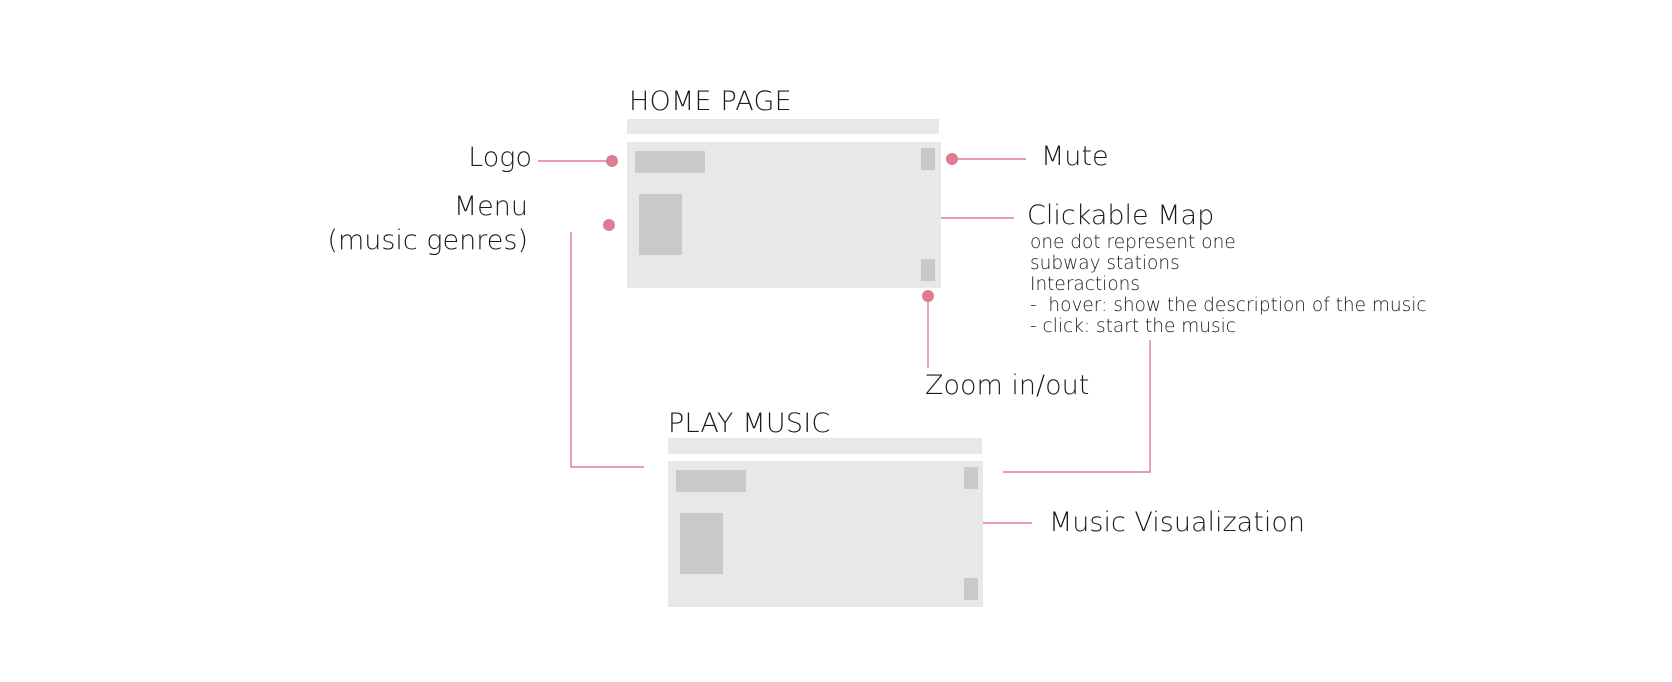  I want to click on home-logo-placeholder, so click(670, 162).